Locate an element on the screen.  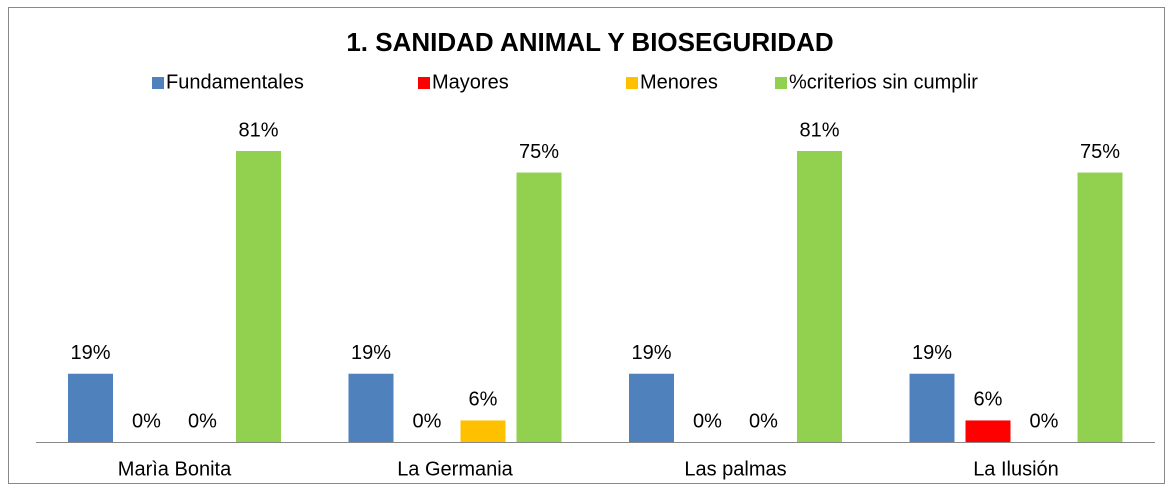
x-tick-label: Las palmas is located at coordinates (735, 469).